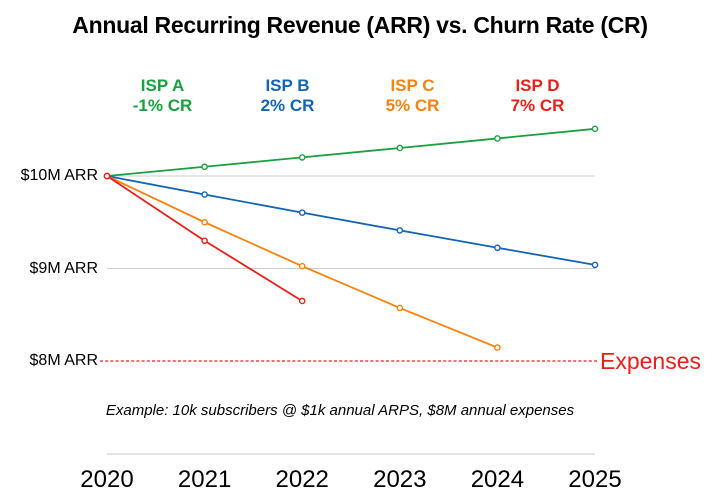 Image resolution: width=720 pixels, height=504 pixels. What do you see at coordinates (204, 479) in the screenshot?
I see `x-tick-2021: 2021` at bounding box center [204, 479].